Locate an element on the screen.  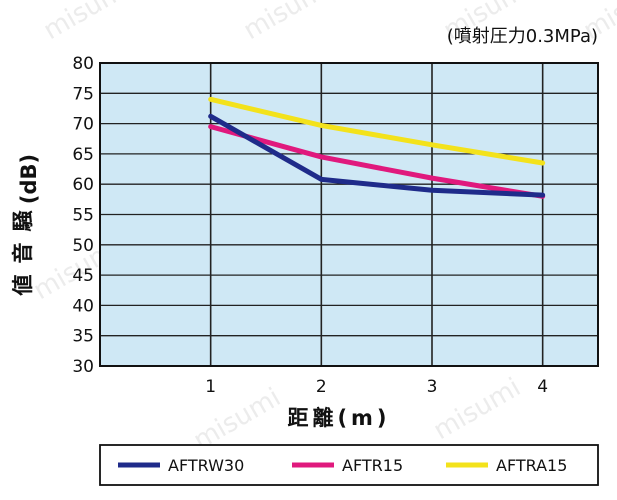
y-tick-label: 60 is located at coordinates (83, 185).